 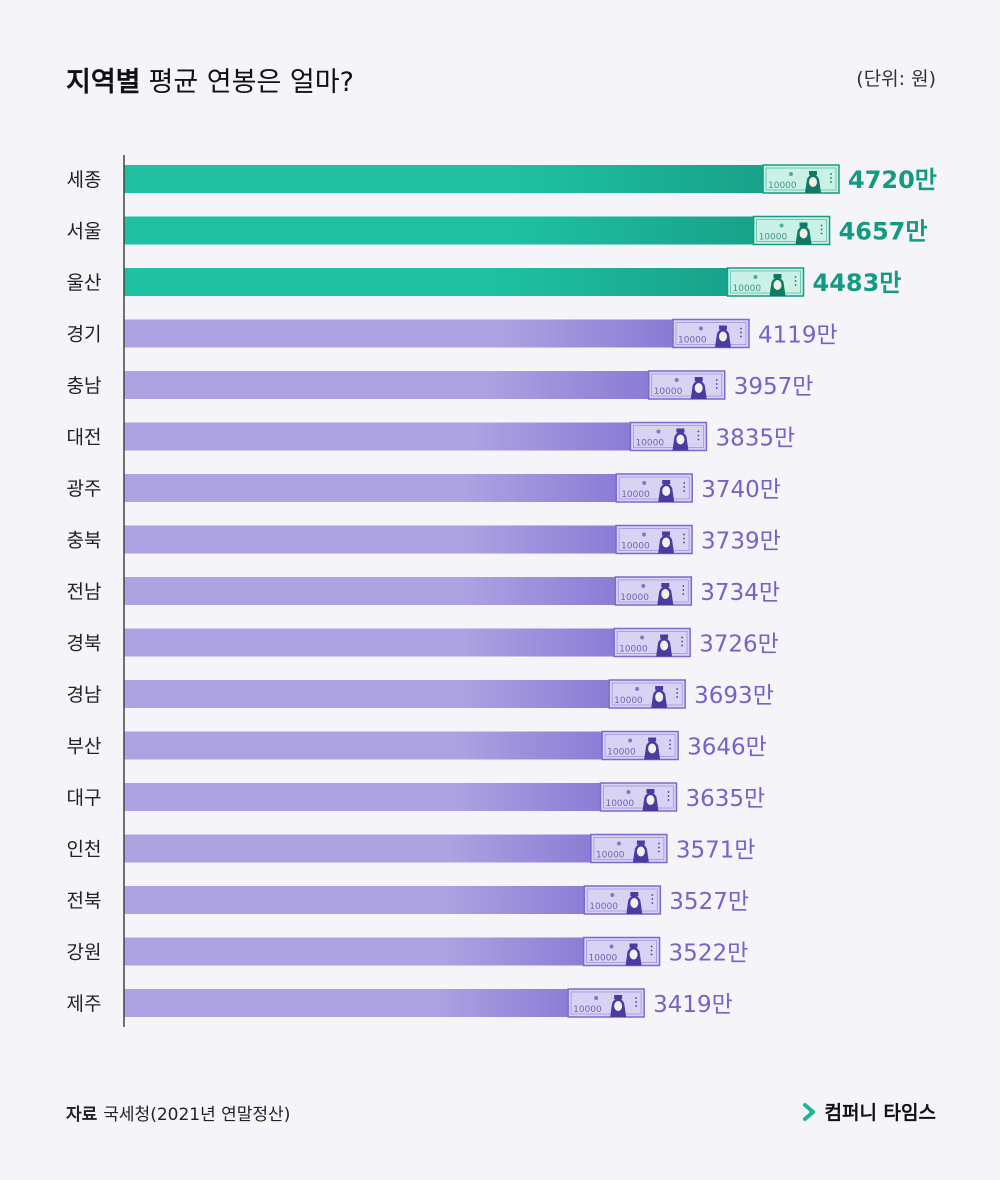 What do you see at coordinates (755, 439) in the screenshot?
I see `value-label: 3835만` at bounding box center [755, 439].